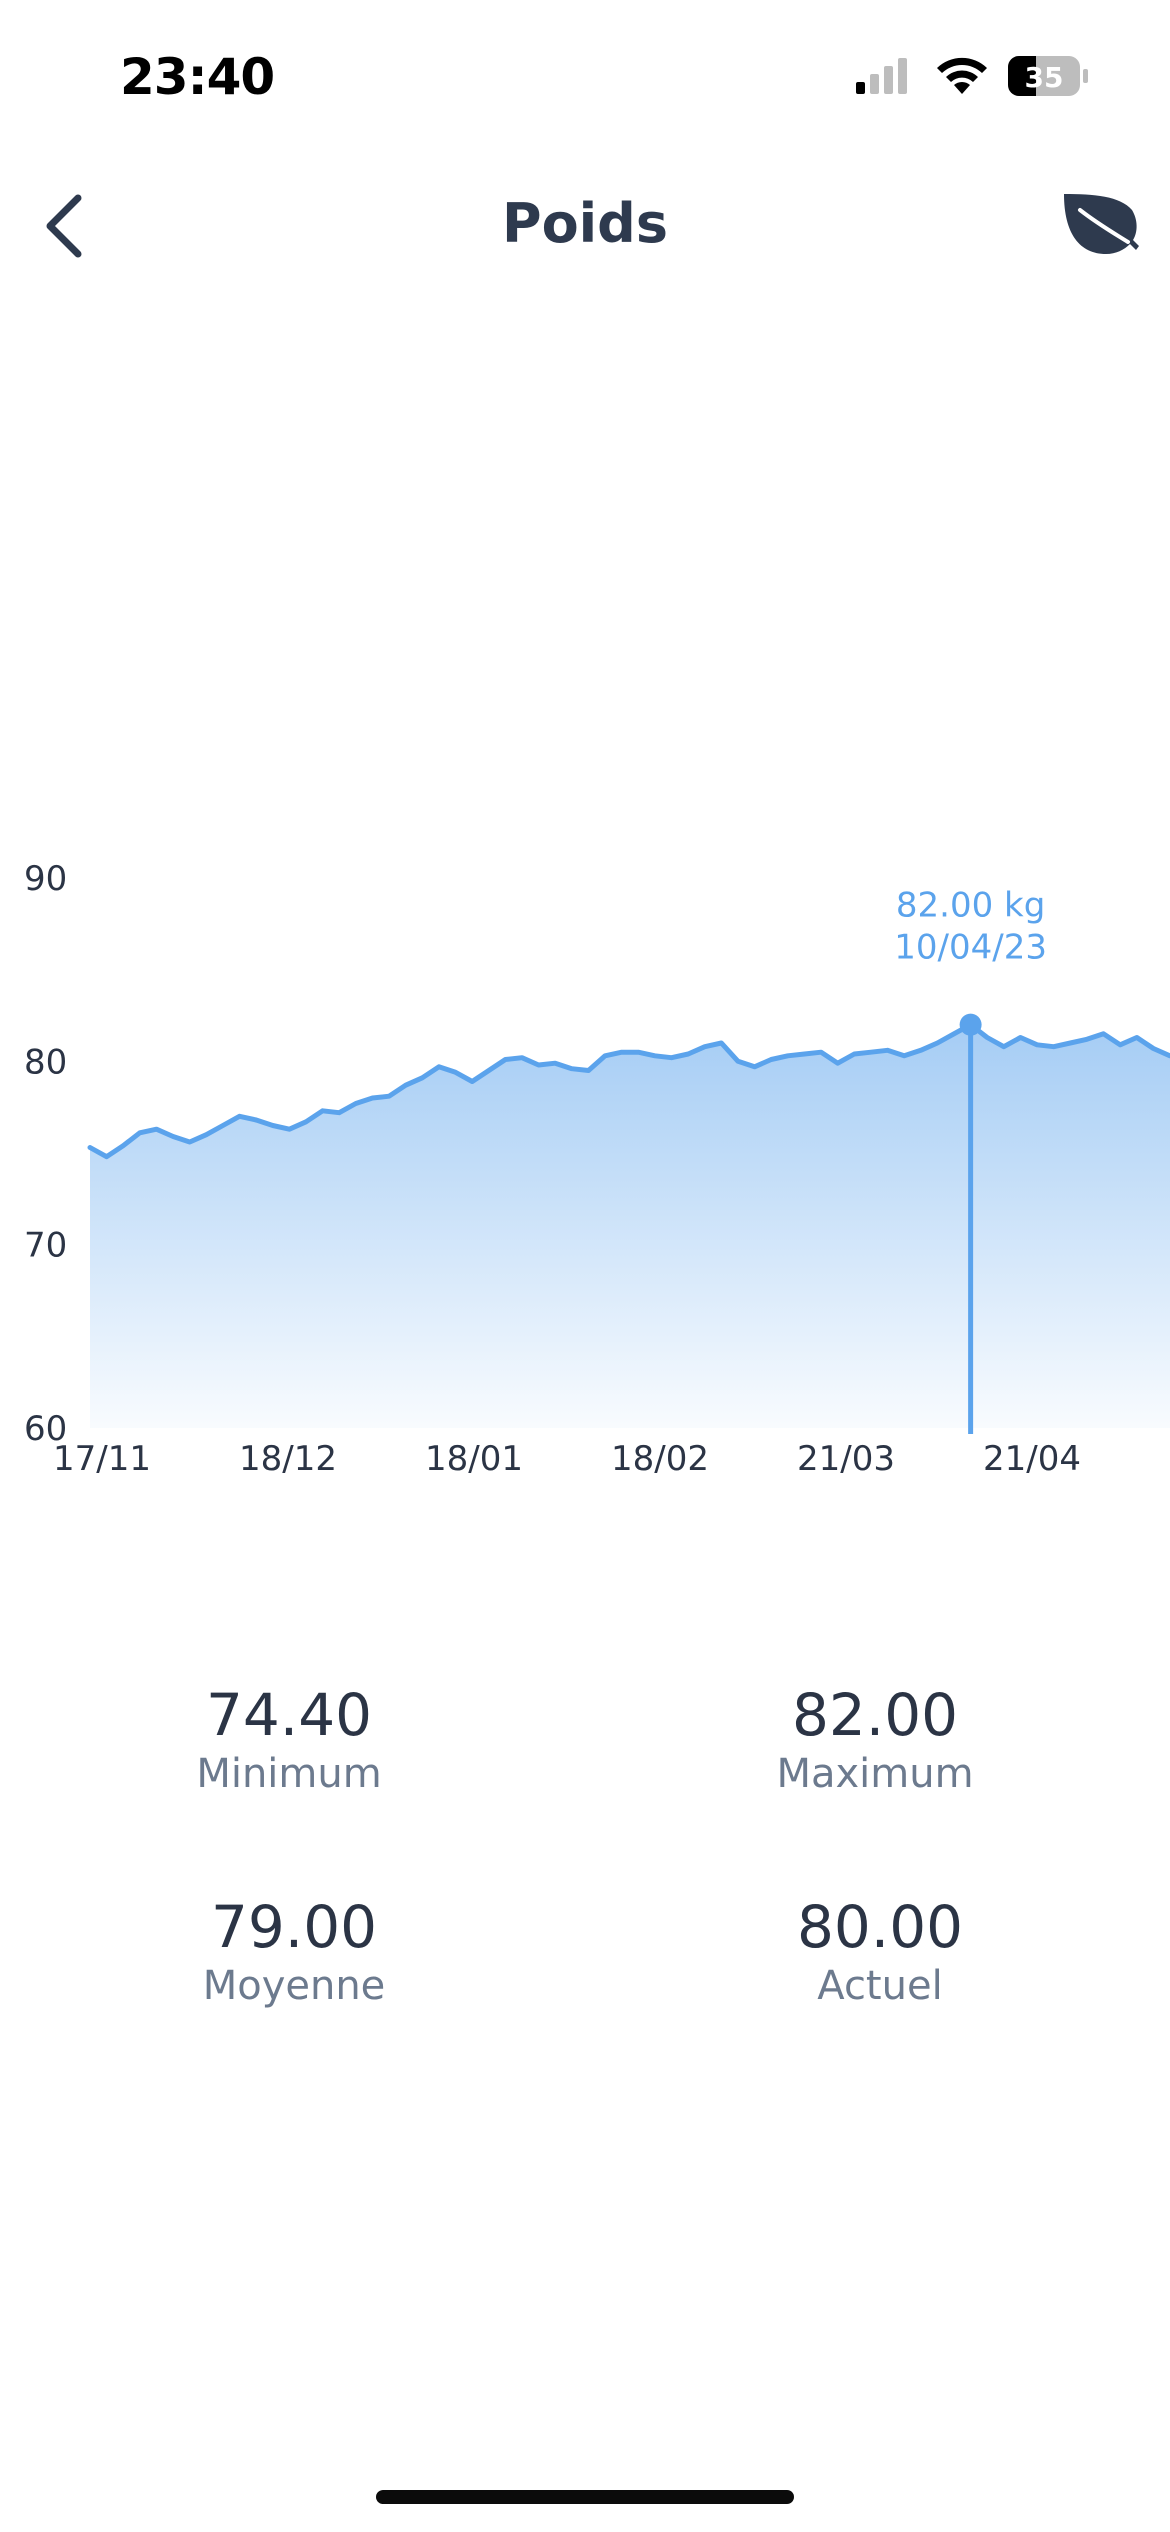 This screenshot has width=1170, height=2532. What do you see at coordinates (585, 2497) in the screenshot?
I see `home-indicator` at bounding box center [585, 2497].